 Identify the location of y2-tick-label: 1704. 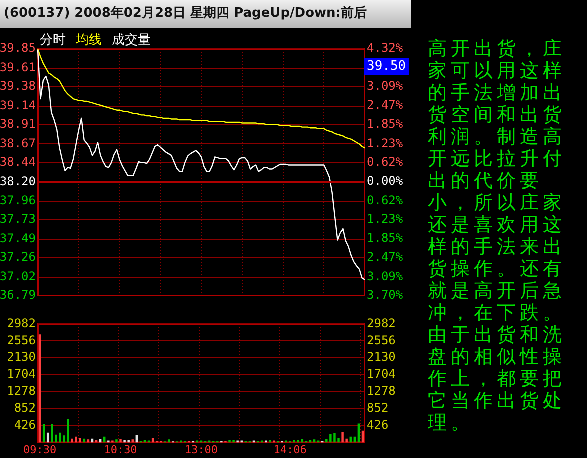
(381, 374).